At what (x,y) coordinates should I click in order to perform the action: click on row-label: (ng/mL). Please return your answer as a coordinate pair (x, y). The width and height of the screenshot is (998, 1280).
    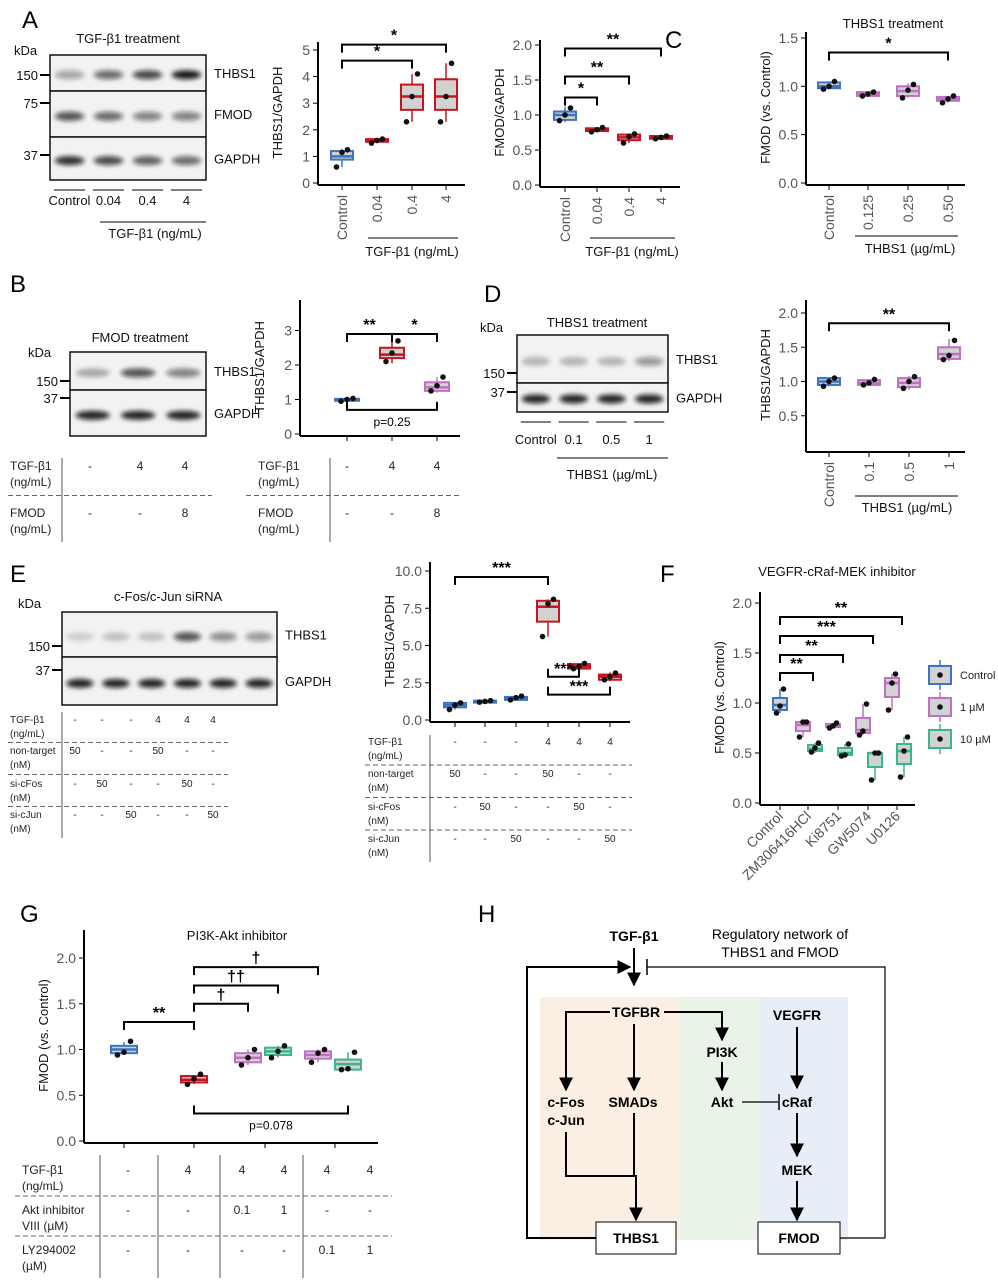
    Looking at the image, I should click on (42, 1186).